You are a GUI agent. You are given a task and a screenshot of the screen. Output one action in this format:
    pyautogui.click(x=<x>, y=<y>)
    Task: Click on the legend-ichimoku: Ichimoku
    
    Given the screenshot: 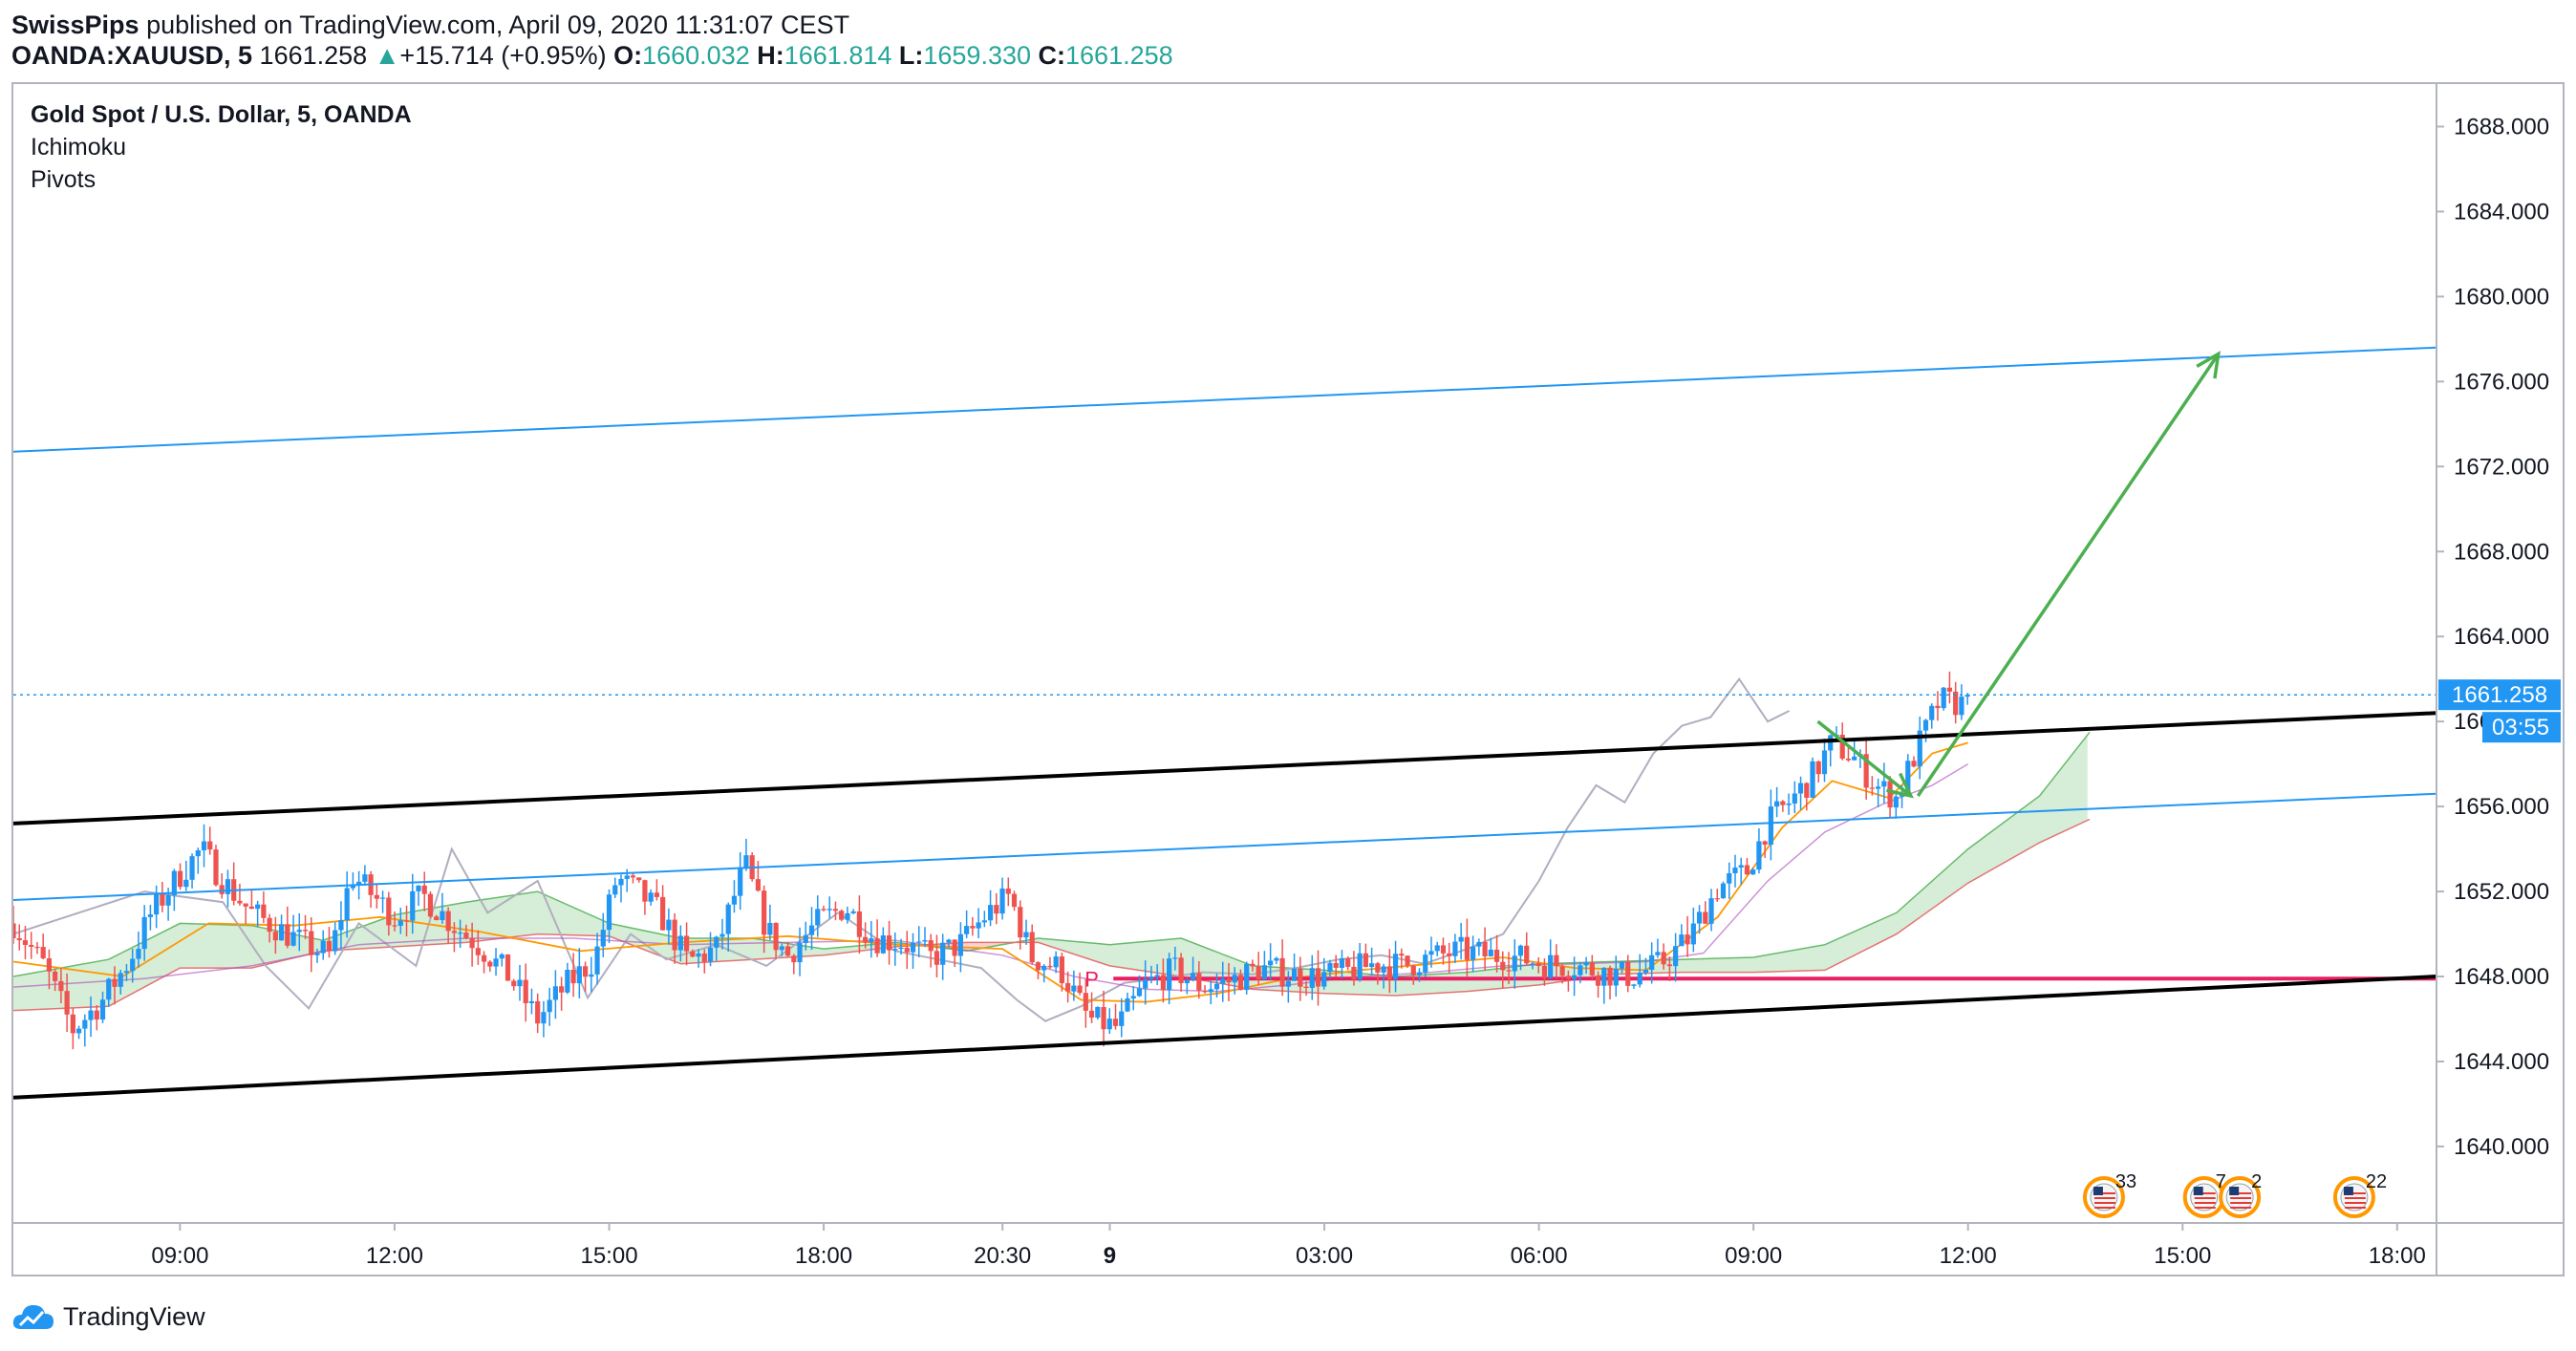 What is the action you would take?
    pyautogui.click(x=79, y=147)
    